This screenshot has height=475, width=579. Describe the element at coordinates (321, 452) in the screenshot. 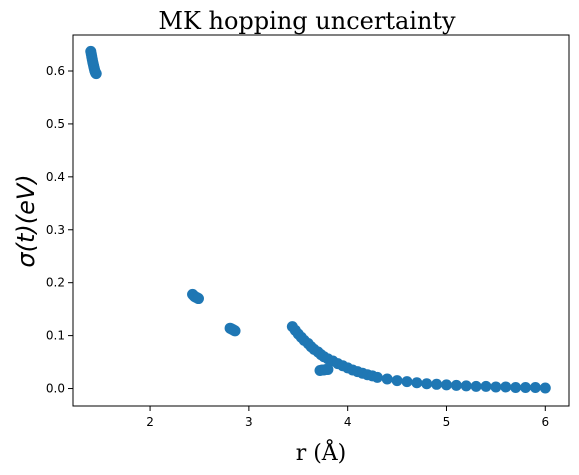

I see `x-axis-label: r (Å)` at that location.